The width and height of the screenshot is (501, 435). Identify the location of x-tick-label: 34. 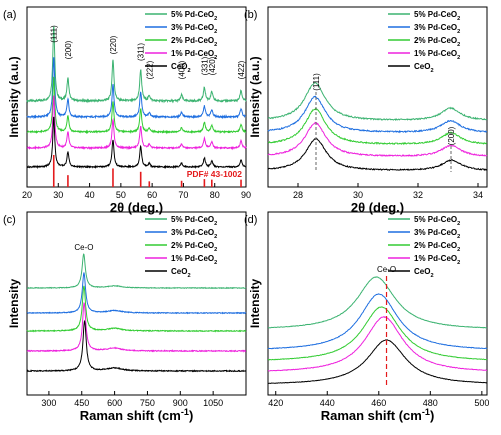
(478, 195).